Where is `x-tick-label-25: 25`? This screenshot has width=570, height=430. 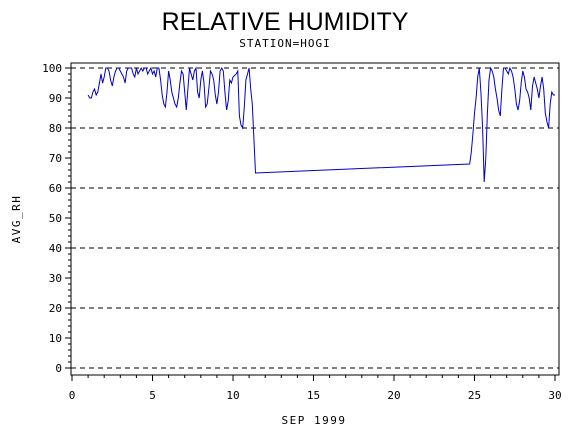
x-tick-label-25: 25 is located at coordinates (474, 395).